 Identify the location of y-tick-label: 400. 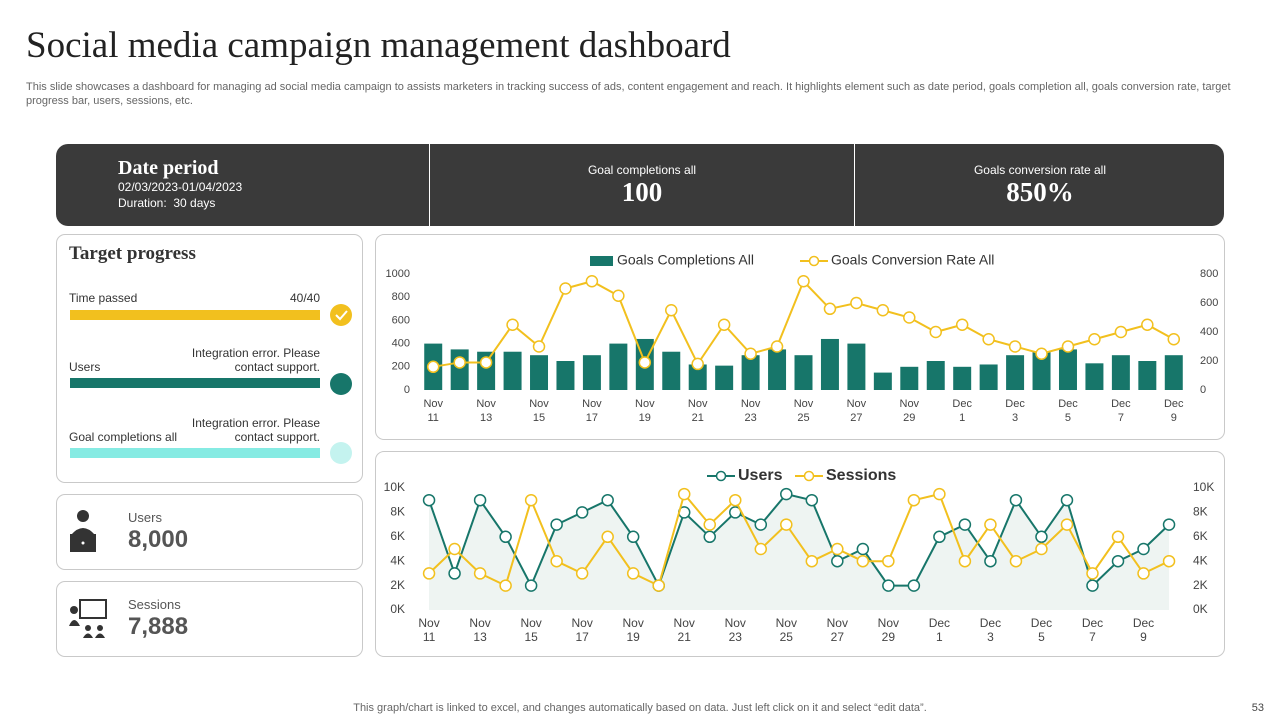
(1209, 332).